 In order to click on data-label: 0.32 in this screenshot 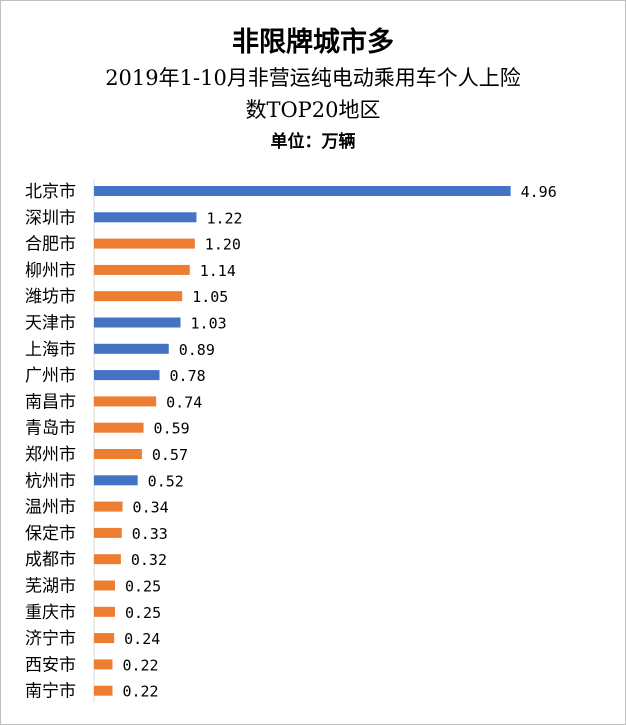, I will do `click(149, 560)`.